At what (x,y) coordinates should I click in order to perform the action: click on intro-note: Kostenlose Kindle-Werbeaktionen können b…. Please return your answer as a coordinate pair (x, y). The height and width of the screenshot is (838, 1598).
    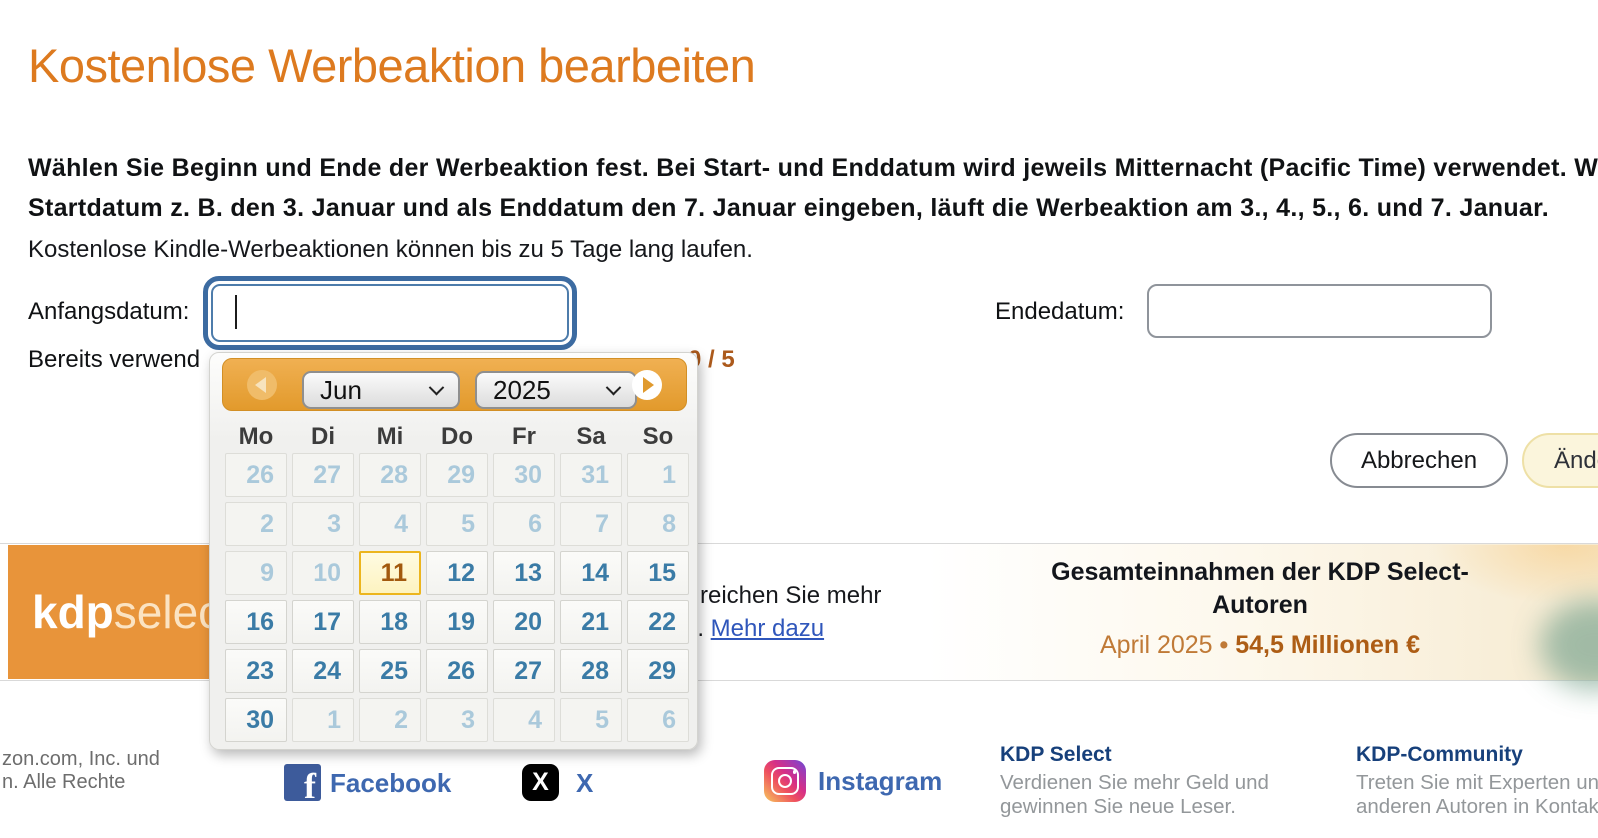
    Looking at the image, I should click on (390, 249).